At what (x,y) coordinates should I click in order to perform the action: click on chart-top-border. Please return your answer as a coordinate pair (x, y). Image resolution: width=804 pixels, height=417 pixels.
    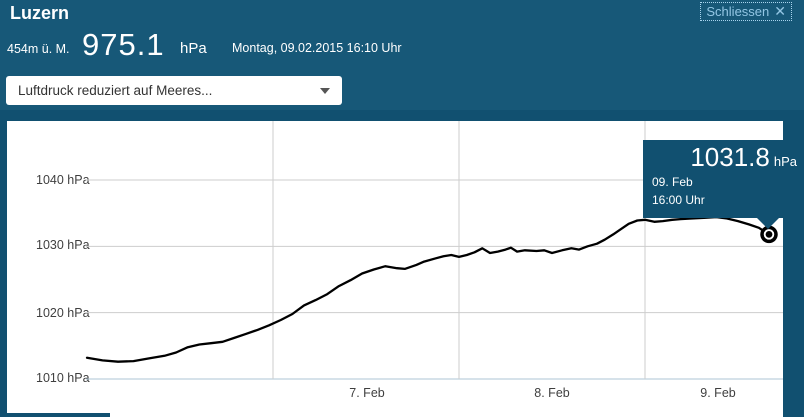
    Looking at the image, I should click on (402, 115).